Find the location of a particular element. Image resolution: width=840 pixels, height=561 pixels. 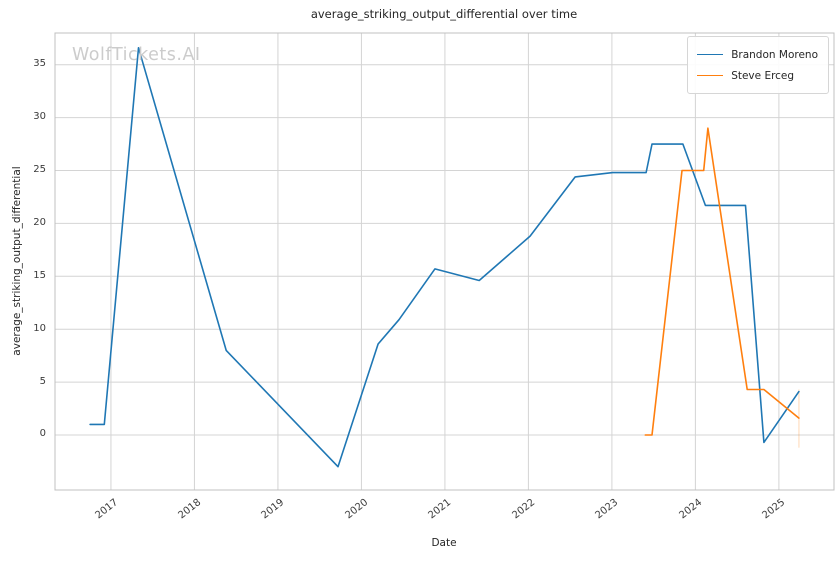

y-tick-label: 0 is located at coordinates (42, 434).